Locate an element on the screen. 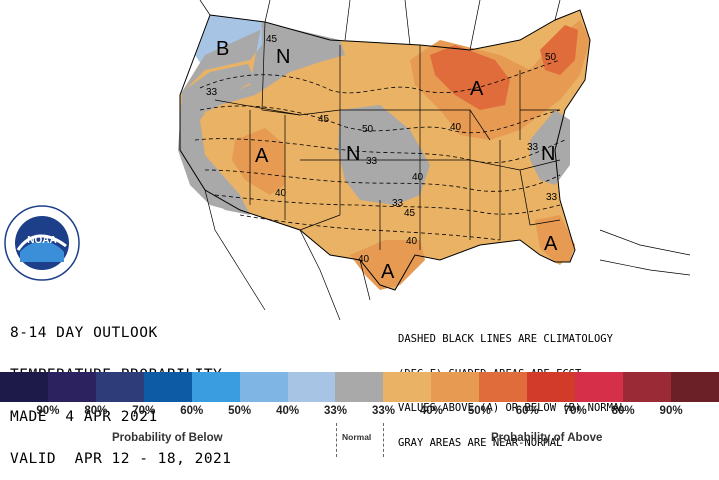 The height and width of the screenshot is (480, 719). region-above-40-fl is located at coordinates (555, 238).